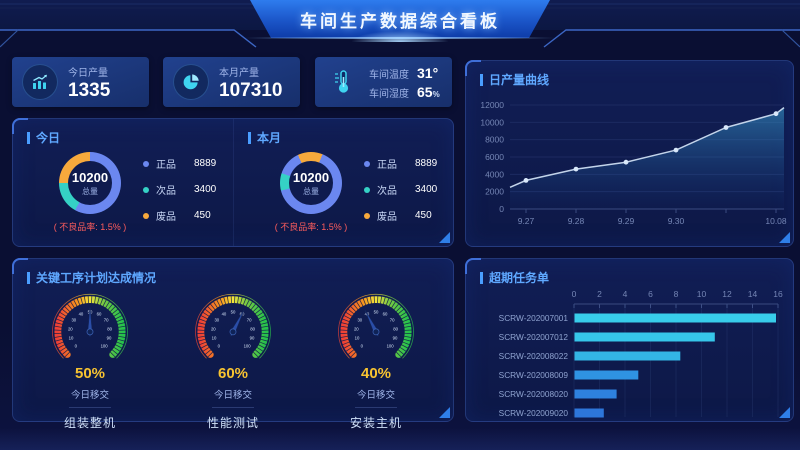 The height and width of the screenshot is (450, 800). I want to click on svg-text: SCRW-202007012, so click(534, 337).